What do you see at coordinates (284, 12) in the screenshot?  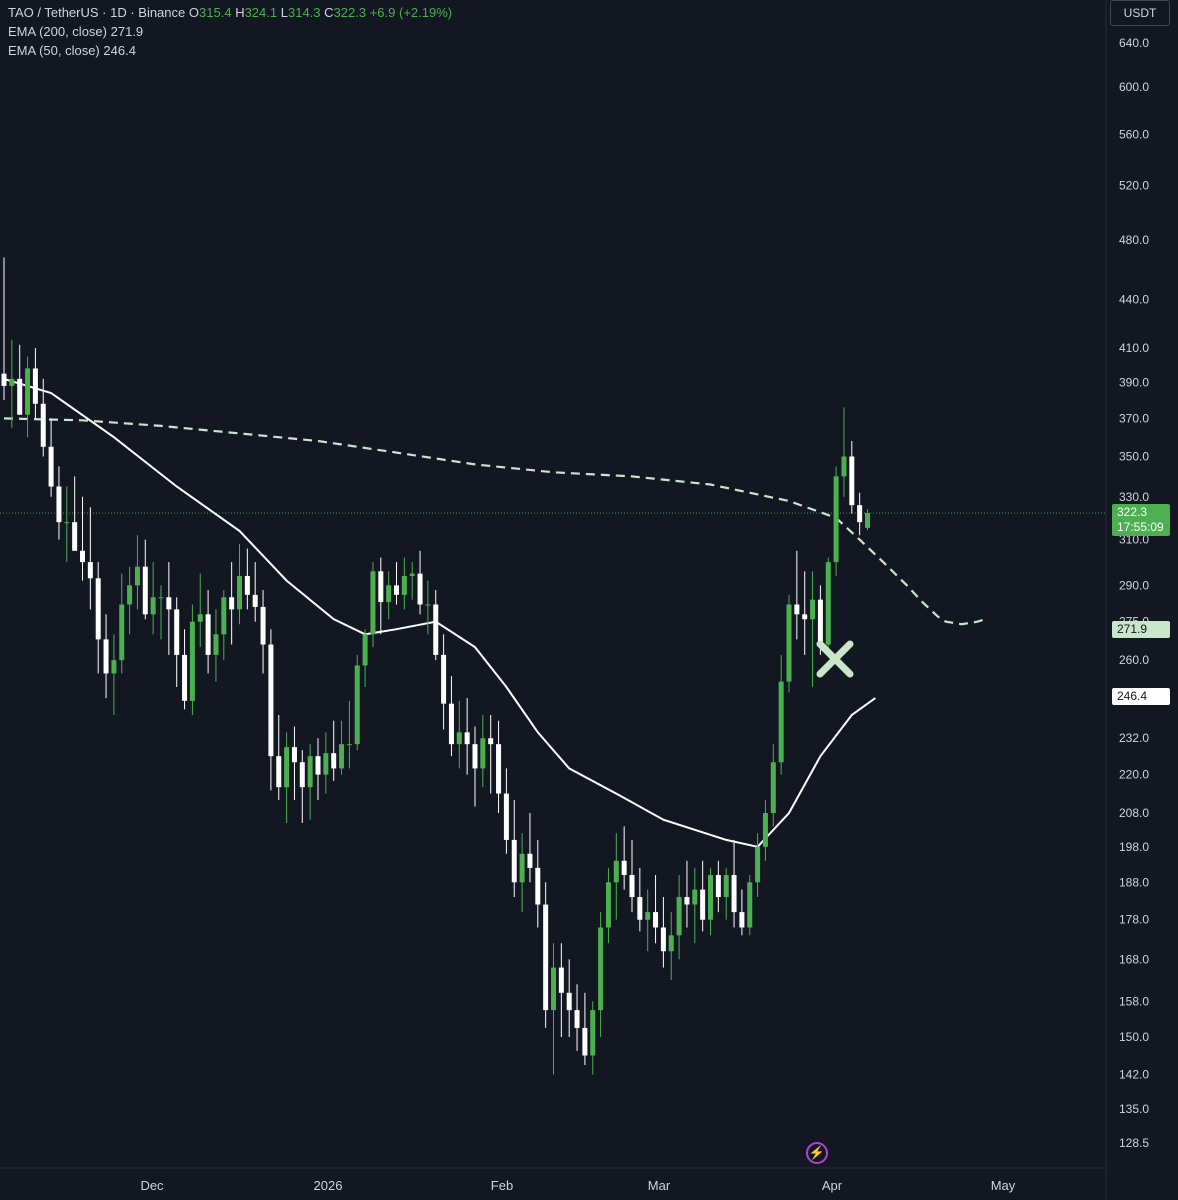 I see `low-label: L` at bounding box center [284, 12].